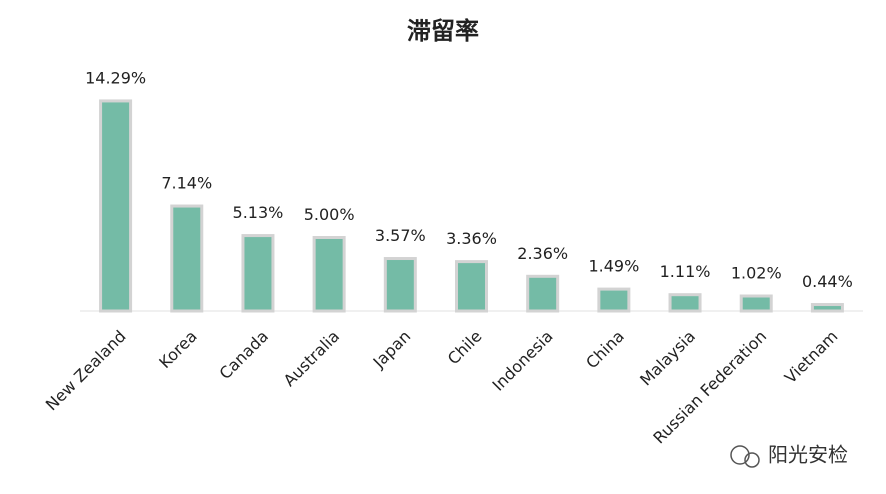  Describe the element at coordinates (400, 235) in the screenshot. I see `value-label: 3.57%` at that location.